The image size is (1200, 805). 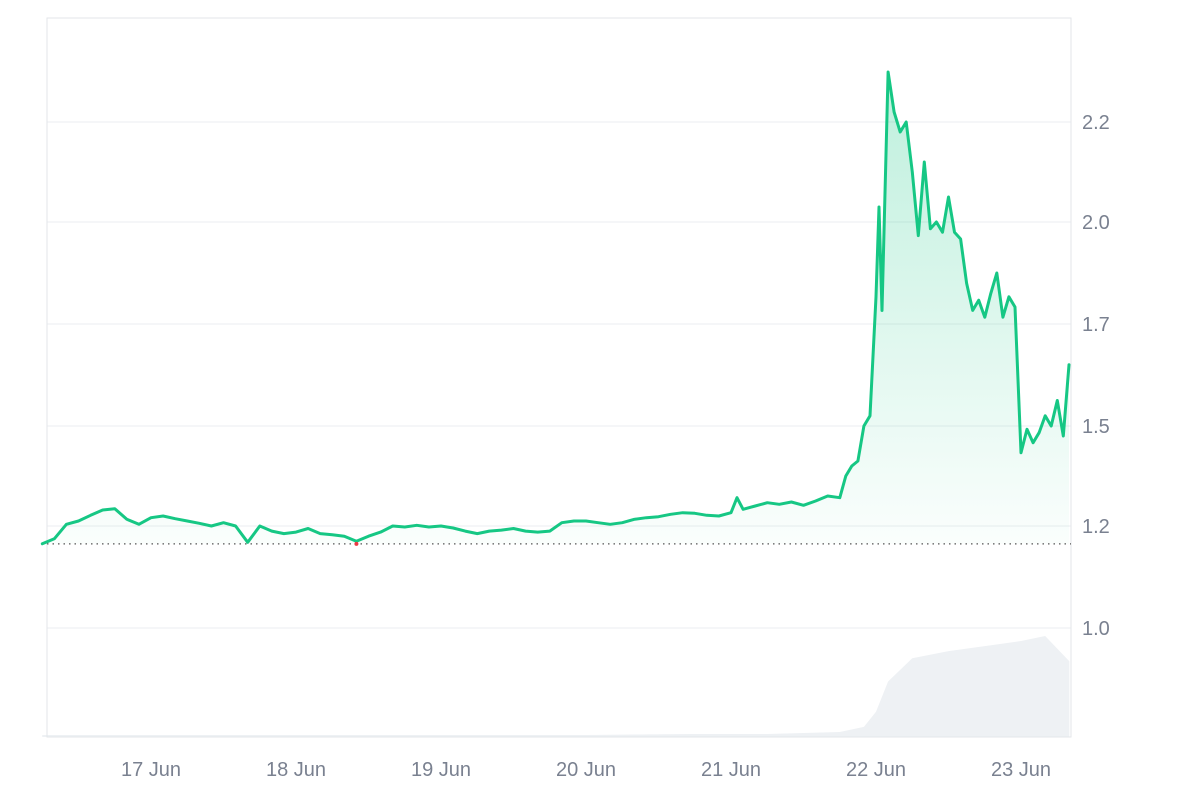 I want to click on x-tick-label: 20 Jun, so click(x=586, y=770).